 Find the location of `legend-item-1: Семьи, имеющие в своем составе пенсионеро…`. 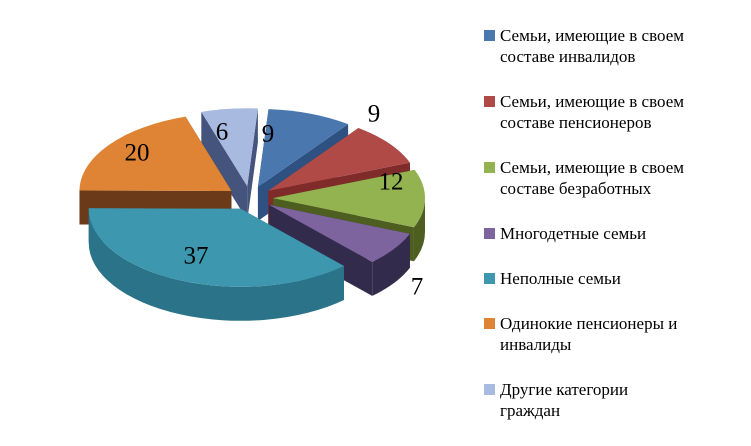

legend-item-1: Семьи, имеющие в своем составе пенсионеро… is located at coordinates (615, 112).